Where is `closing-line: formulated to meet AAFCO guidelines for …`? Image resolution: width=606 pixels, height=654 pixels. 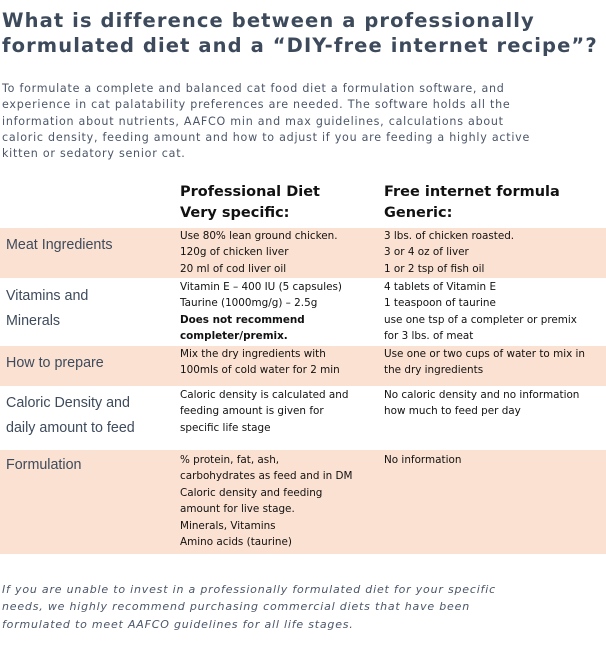
closing-line: formulated to meet AAFCO guidelines for … is located at coordinates (178, 624).